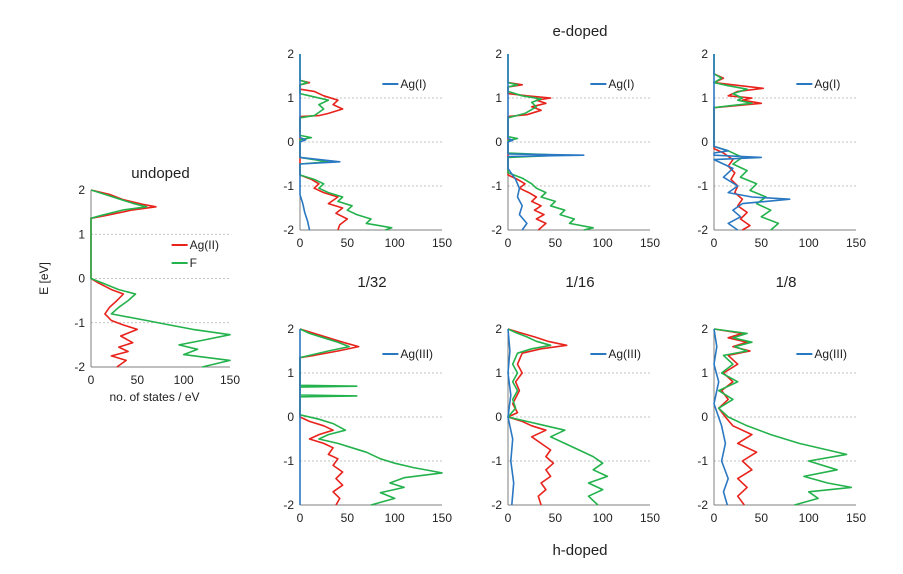 Image resolution: width=903 pixels, height=574 pixels. Describe the element at coordinates (579, 31) in the screenshot. I see `e-doped-title: e-doped` at that location.